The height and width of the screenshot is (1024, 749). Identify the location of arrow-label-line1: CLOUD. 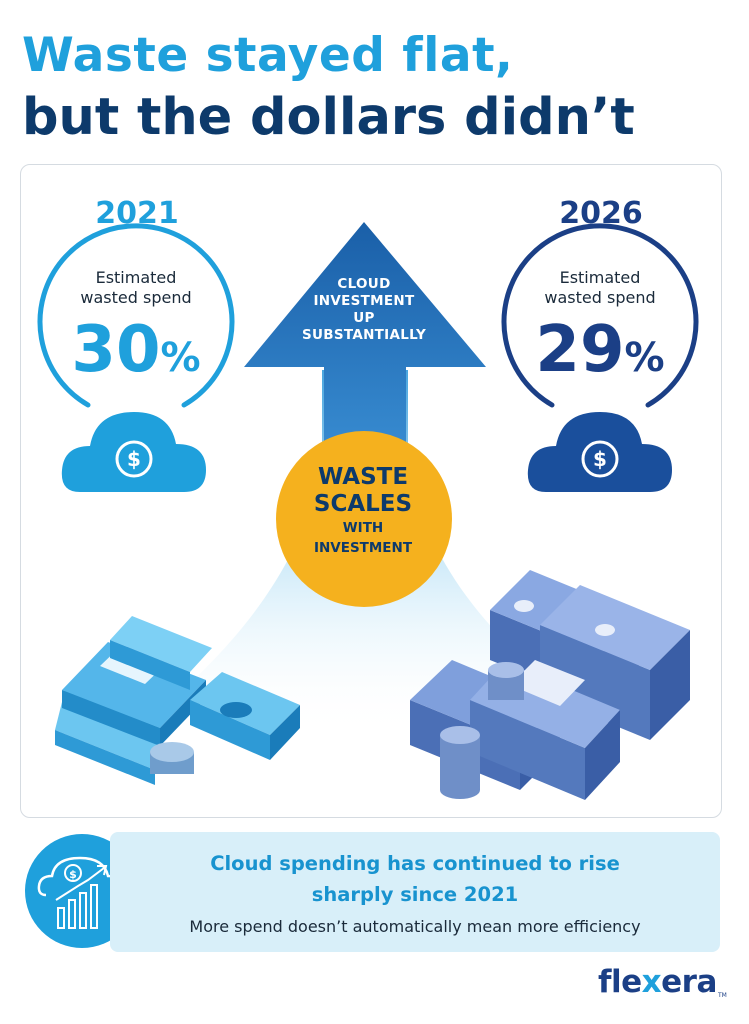
(364, 284).